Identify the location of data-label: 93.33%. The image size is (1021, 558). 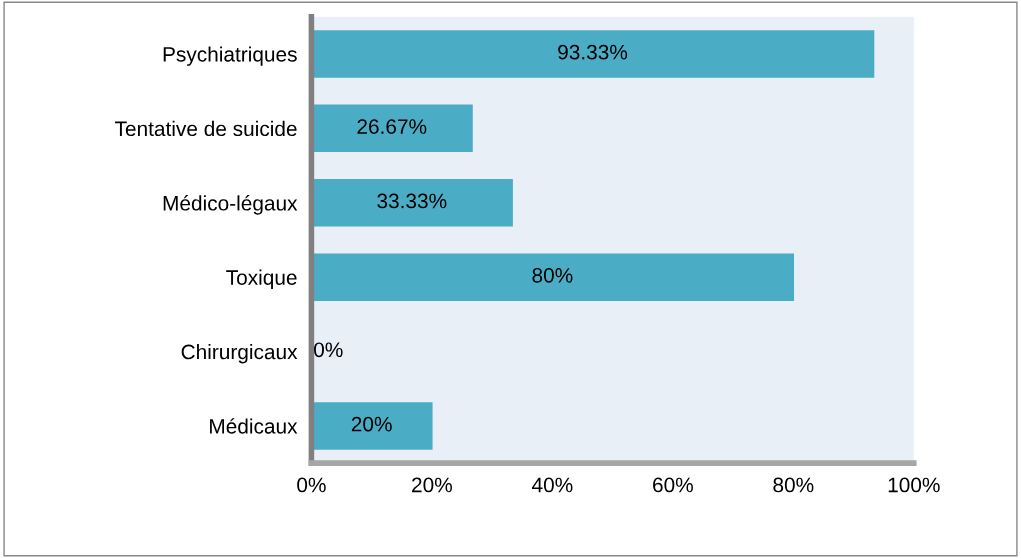
(593, 52).